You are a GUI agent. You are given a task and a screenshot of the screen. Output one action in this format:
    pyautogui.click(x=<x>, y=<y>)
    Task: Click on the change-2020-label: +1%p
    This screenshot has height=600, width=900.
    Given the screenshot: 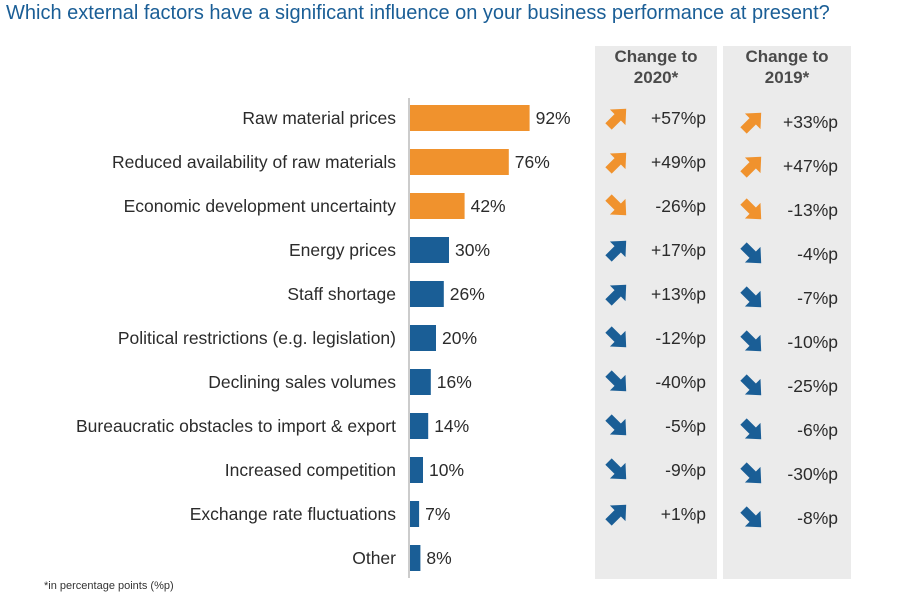 What is the action you would take?
    pyautogui.click(x=683, y=514)
    